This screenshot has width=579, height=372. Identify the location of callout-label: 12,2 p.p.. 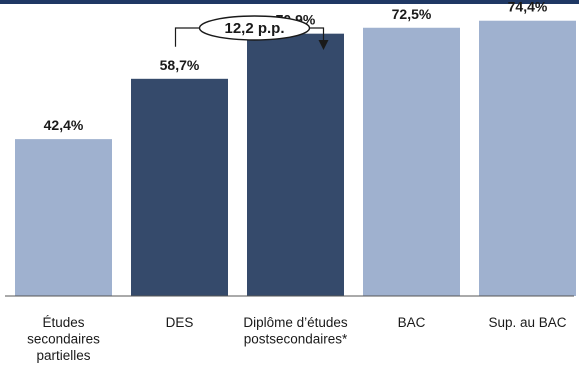
(254, 28).